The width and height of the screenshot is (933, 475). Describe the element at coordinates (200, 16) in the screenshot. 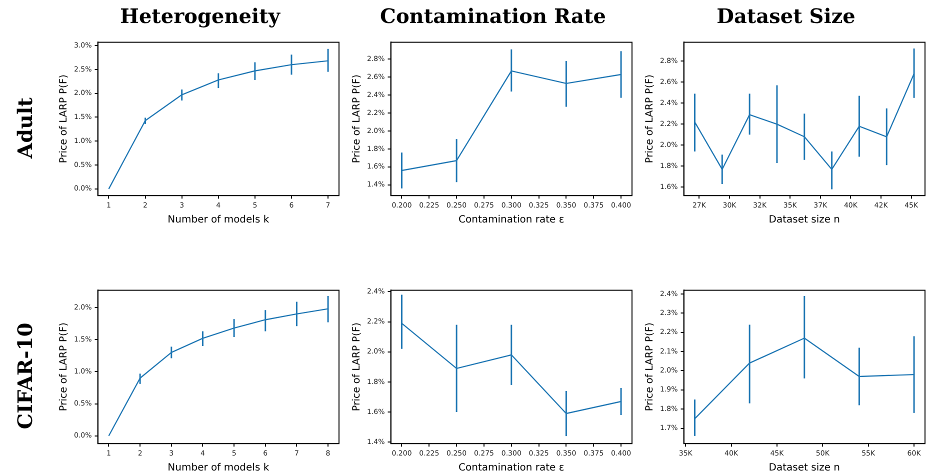

I see `chart-title: Heterogeneity` at that location.